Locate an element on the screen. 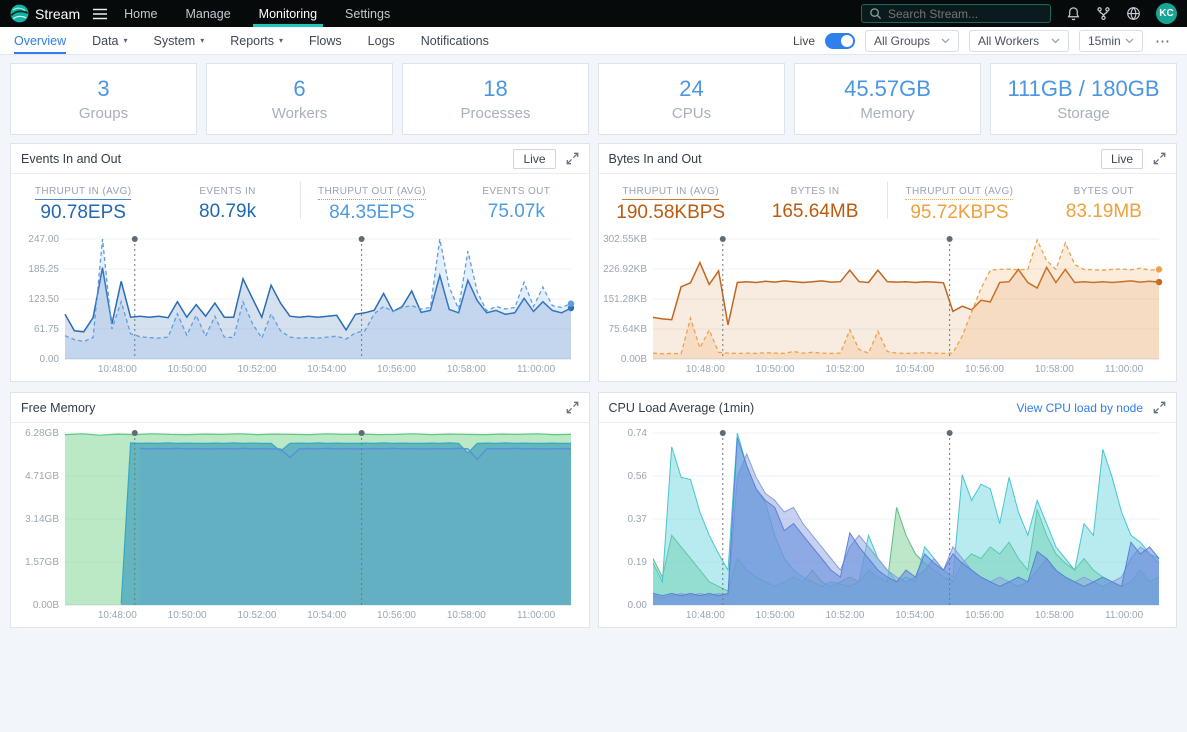  card-cpus-label: CPUs is located at coordinates (691, 113).